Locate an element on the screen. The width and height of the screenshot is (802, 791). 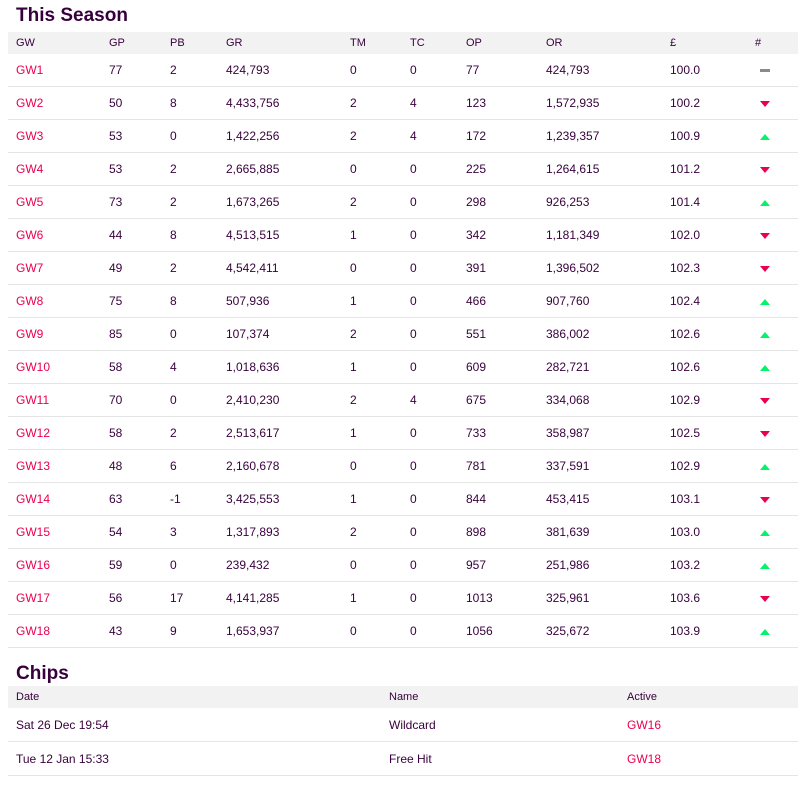
season-row: GW3 53 0 1,422,256 2 4 172 1,239,357 100.9 is located at coordinates (403, 136).